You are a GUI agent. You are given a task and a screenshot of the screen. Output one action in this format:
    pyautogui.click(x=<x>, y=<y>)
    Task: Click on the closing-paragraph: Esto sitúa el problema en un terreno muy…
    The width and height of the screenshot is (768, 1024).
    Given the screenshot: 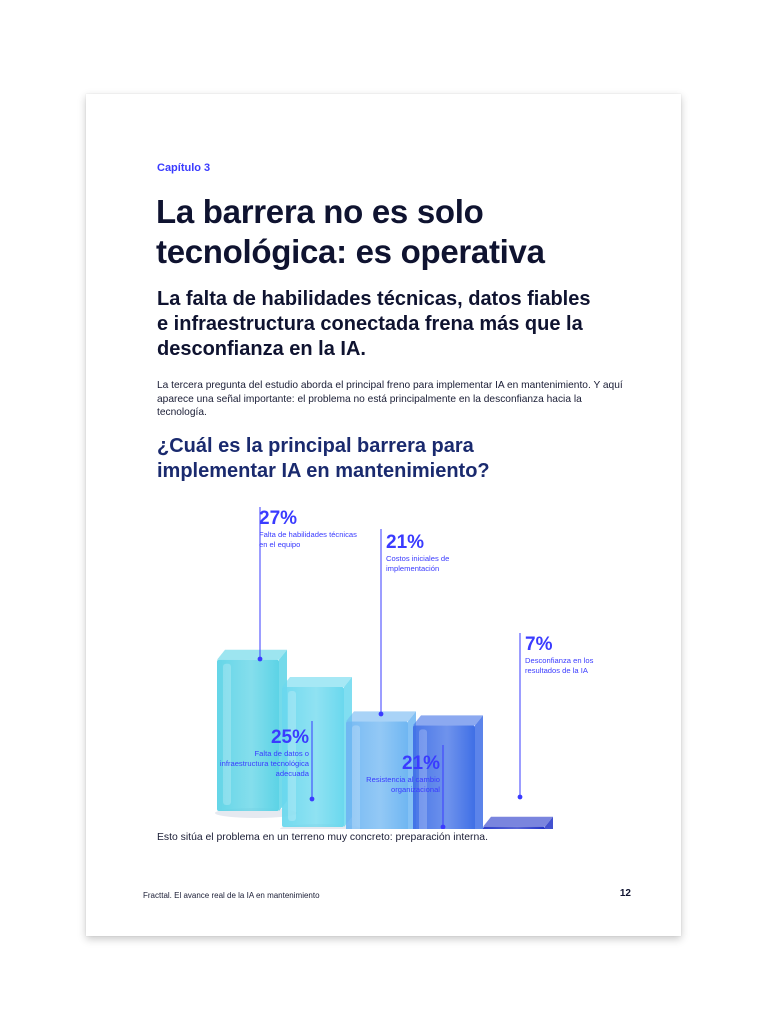 What is the action you would take?
    pyautogui.click(x=322, y=837)
    